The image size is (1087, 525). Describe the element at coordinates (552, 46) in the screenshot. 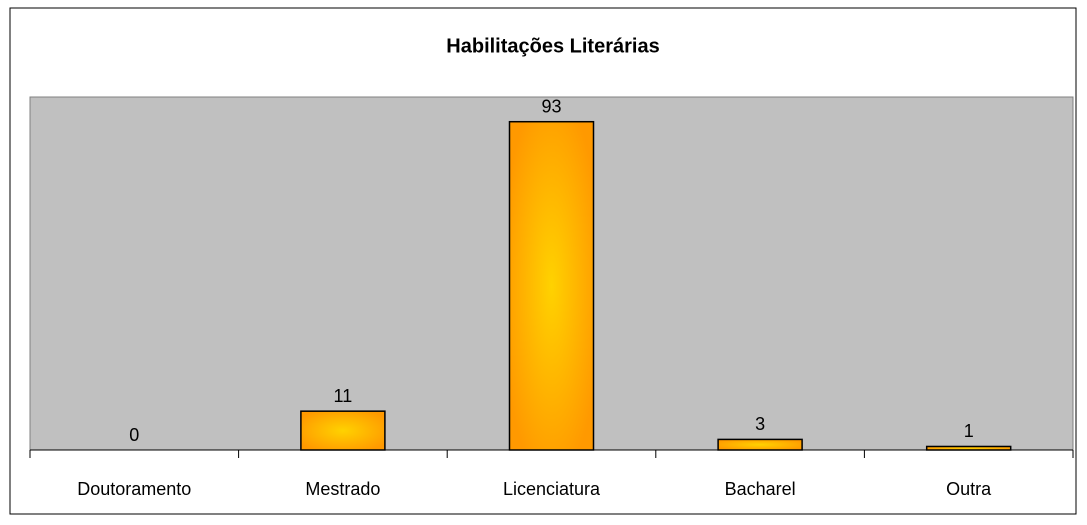

I see `chart-title: Habilitações Literárias` at that location.